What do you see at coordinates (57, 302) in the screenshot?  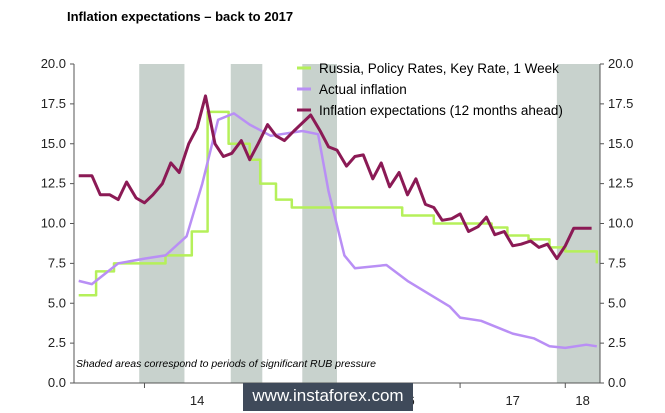 I see `y-tick-label-left: 5.0` at bounding box center [57, 302].